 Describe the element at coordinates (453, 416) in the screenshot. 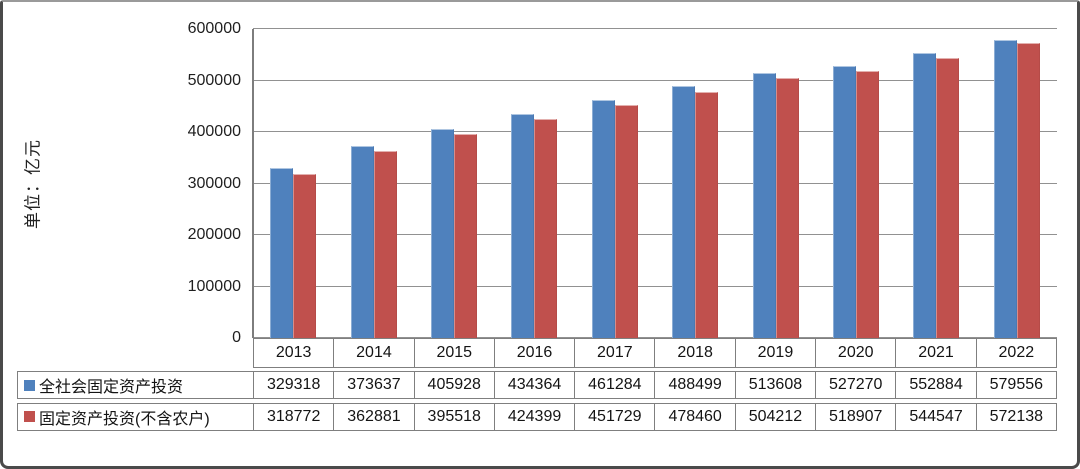

I see `value-cell: 395518` at that location.